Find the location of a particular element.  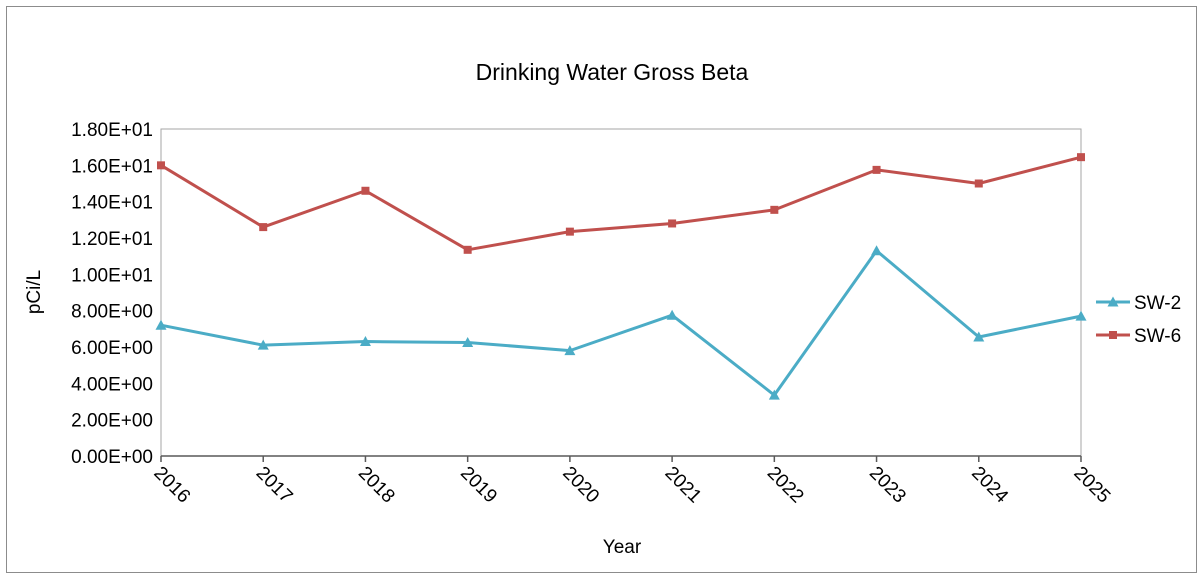

x-tick-label: 2021 is located at coordinates (683, 485).